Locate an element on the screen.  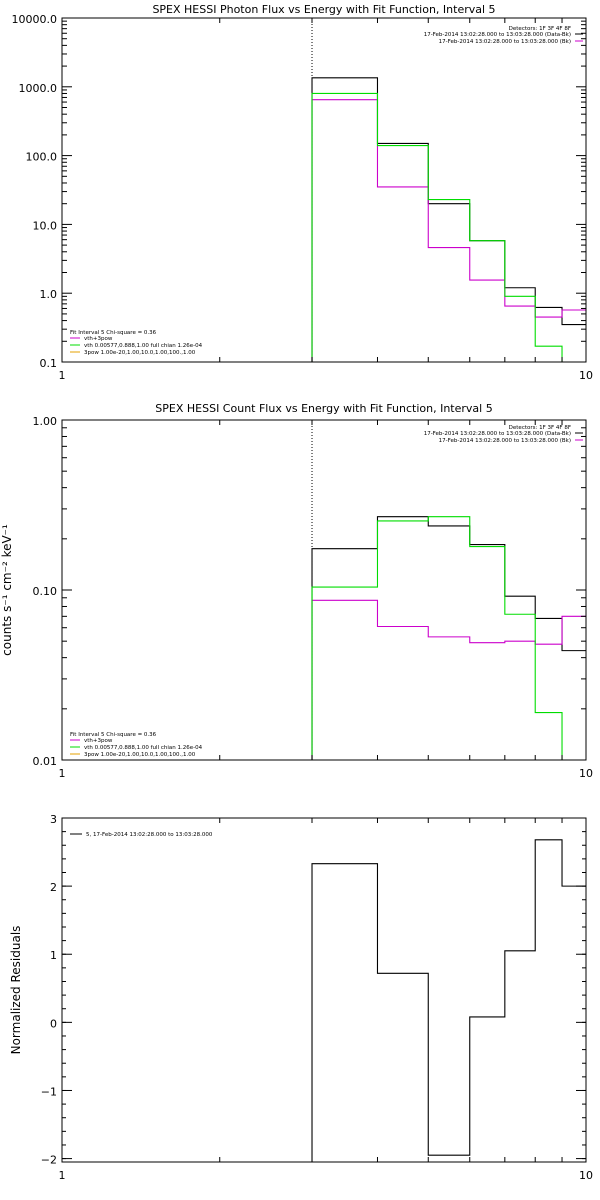
y-tick-label: 3 is located at coordinates (53, 819).